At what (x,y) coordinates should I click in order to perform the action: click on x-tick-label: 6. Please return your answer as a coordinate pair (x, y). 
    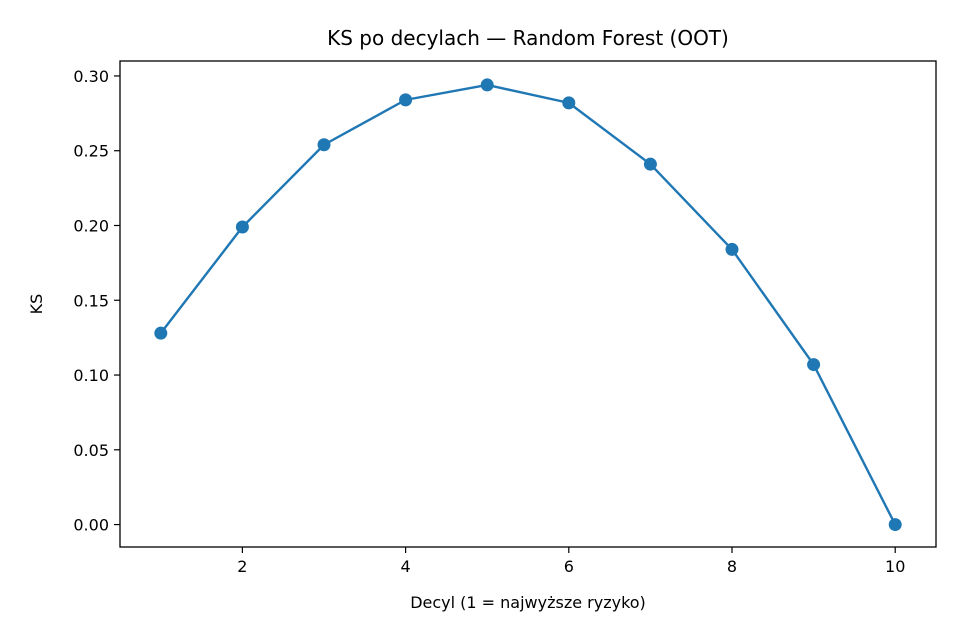
    Looking at the image, I should click on (569, 566).